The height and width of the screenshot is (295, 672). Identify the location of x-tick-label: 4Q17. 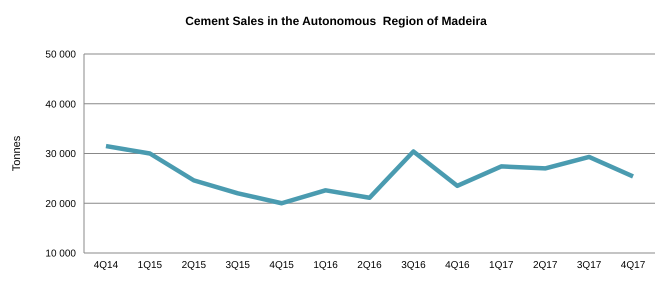
(633, 266).